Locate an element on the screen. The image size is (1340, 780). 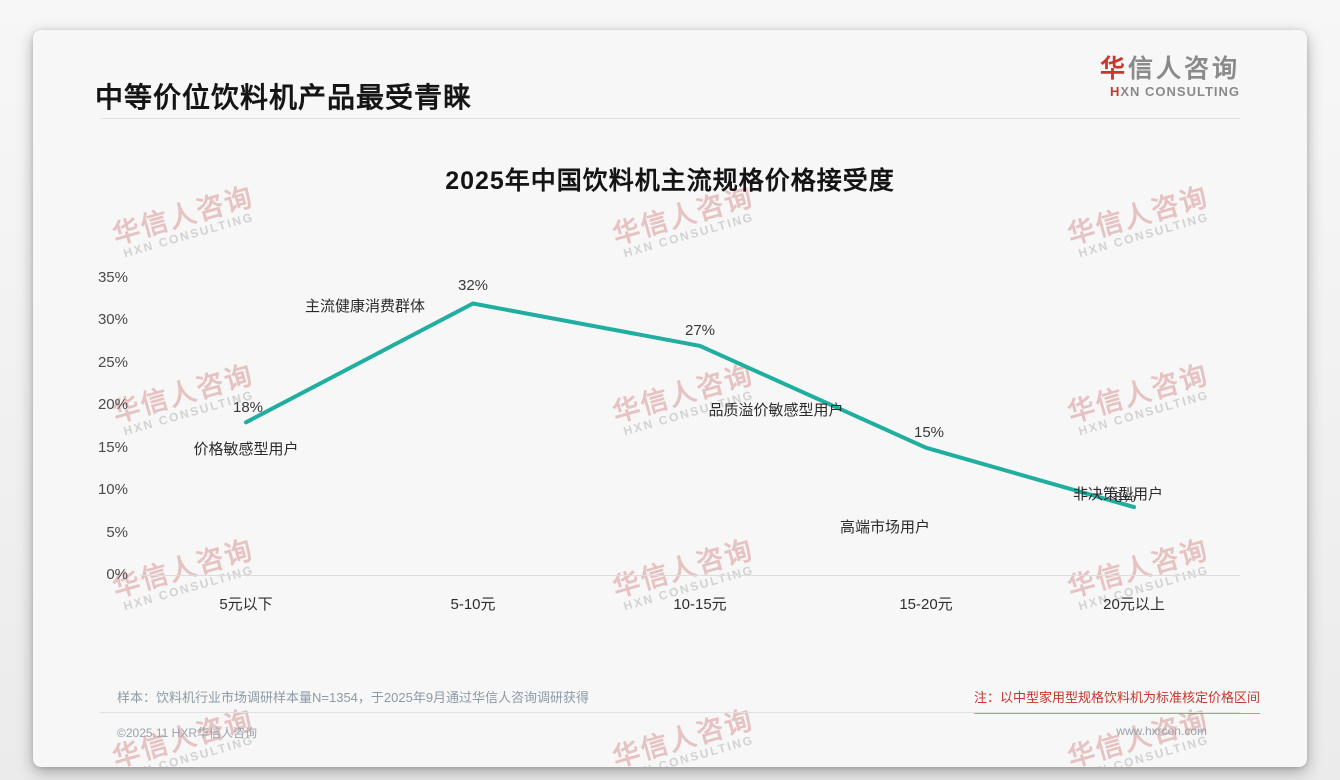
data-value-label: 15% is located at coordinates (929, 432).